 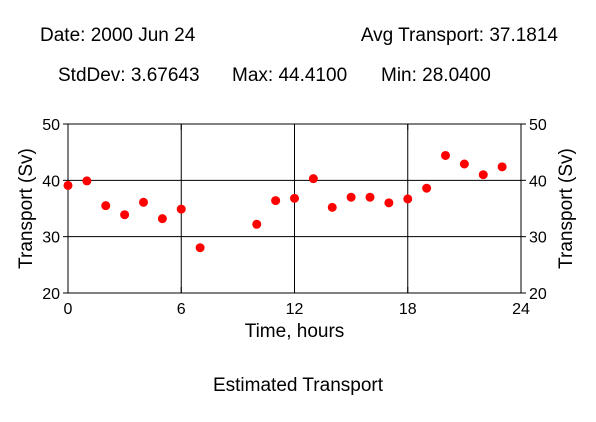 What do you see at coordinates (181, 309) in the screenshot?
I see `x-tick-label: 6` at bounding box center [181, 309].